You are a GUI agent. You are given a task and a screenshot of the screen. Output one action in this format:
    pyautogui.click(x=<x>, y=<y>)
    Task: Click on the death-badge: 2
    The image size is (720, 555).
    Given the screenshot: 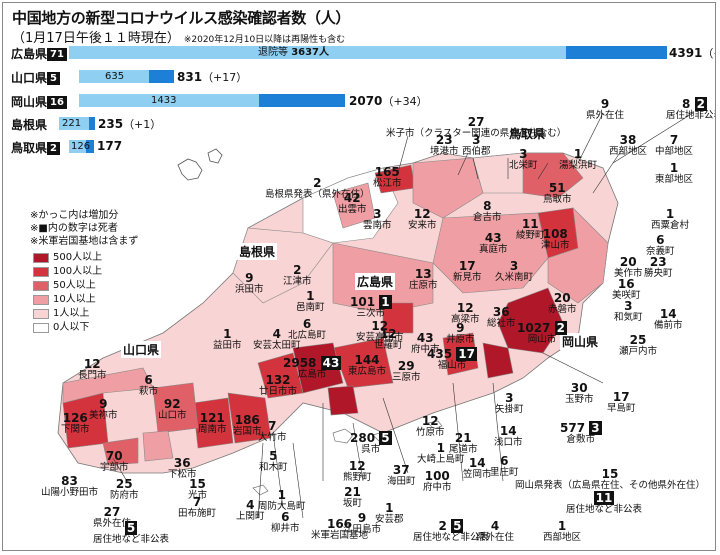 What is the action you would take?
    pyautogui.click(x=53, y=148)
    